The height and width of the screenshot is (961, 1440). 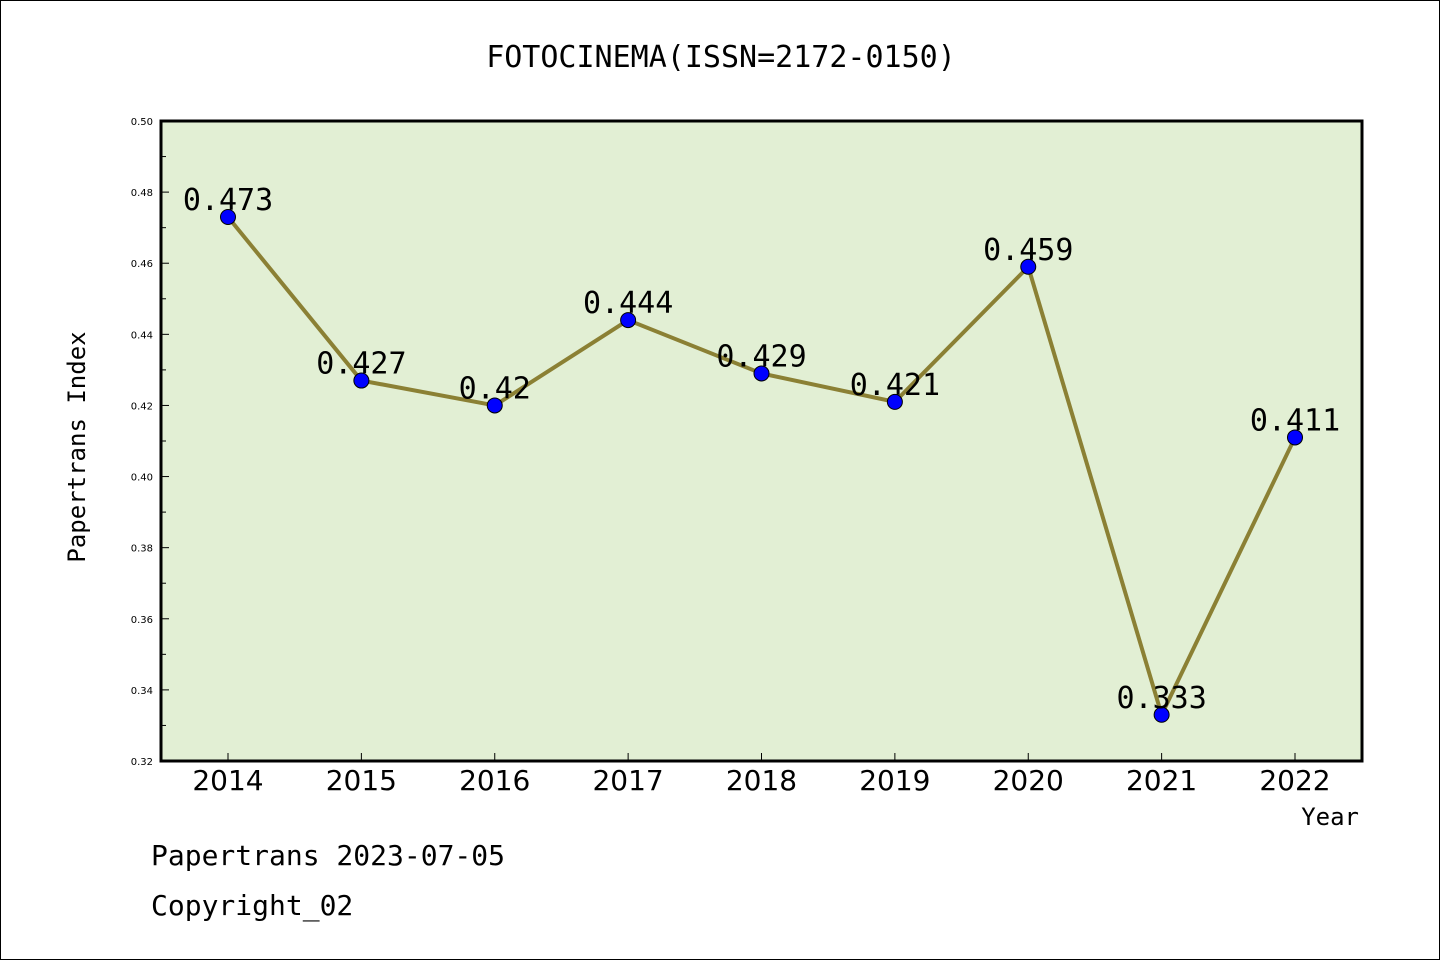 What do you see at coordinates (142, 406) in the screenshot?
I see `y-tick-label: 0.42` at bounding box center [142, 406].